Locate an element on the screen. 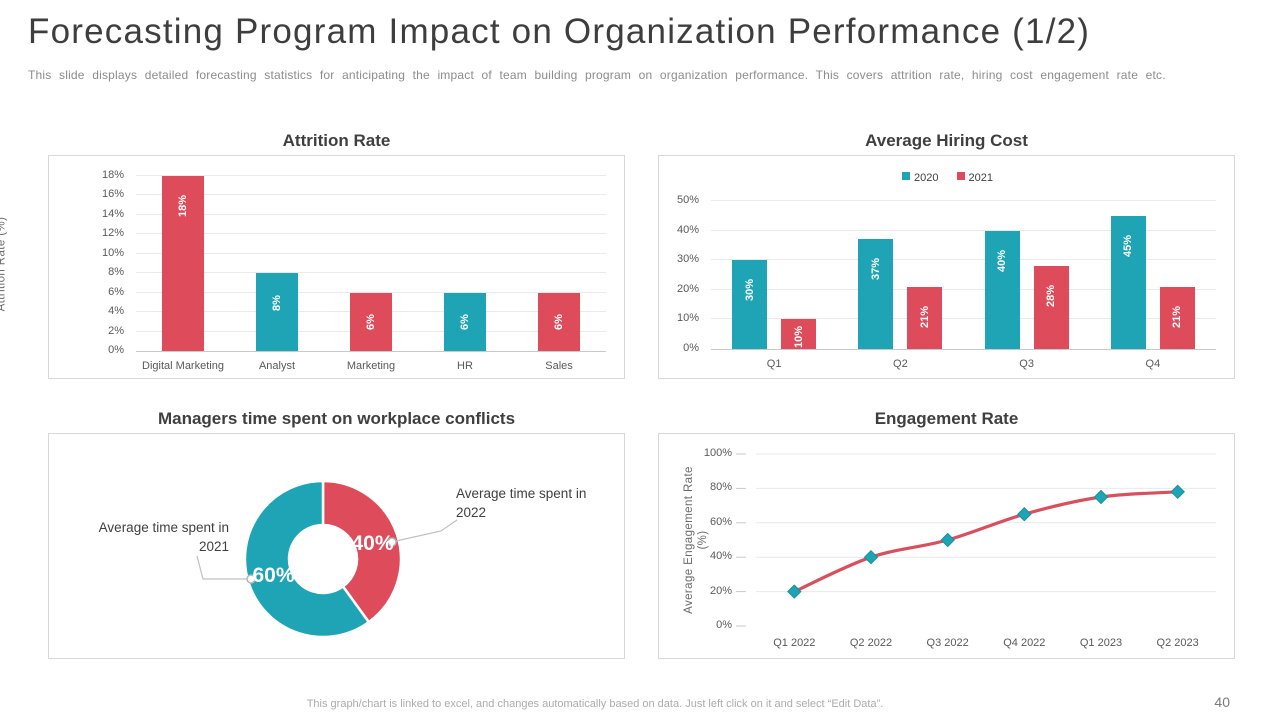 The height and width of the screenshot is (720, 1280). legend: 2020 2021 is located at coordinates (947, 177).